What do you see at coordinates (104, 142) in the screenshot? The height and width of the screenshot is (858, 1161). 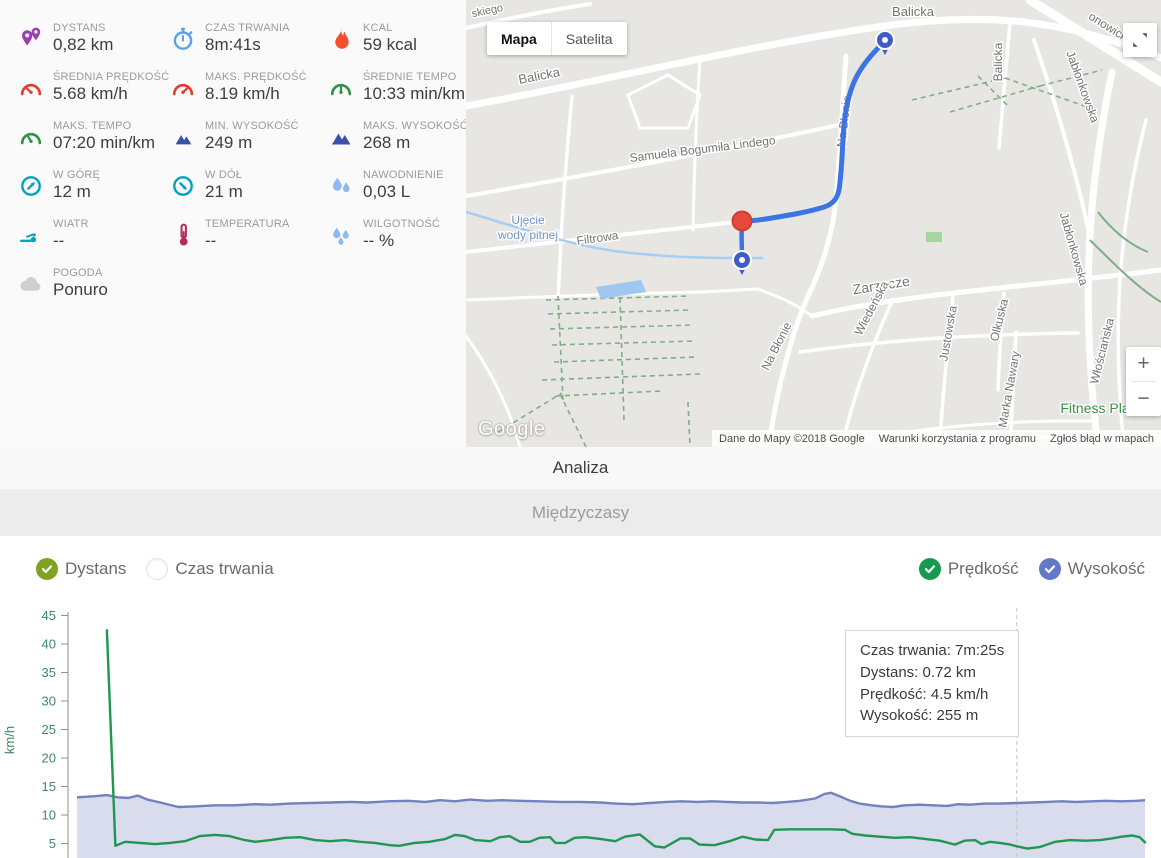 I see `stat-value: 07:20 min/km` at bounding box center [104, 142].